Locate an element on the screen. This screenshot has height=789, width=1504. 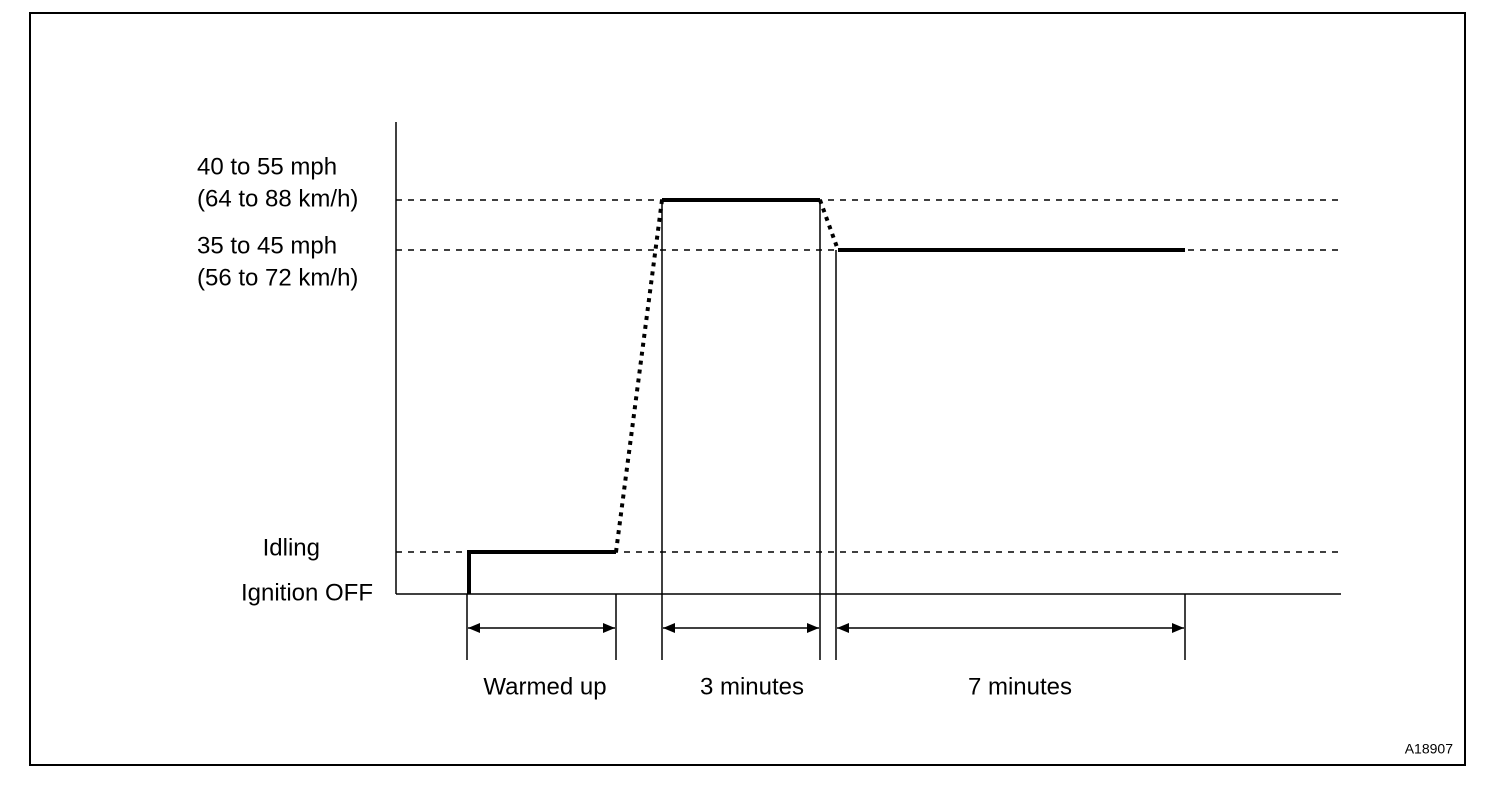
phase-label: 7 minutes is located at coordinates (1020, 686).